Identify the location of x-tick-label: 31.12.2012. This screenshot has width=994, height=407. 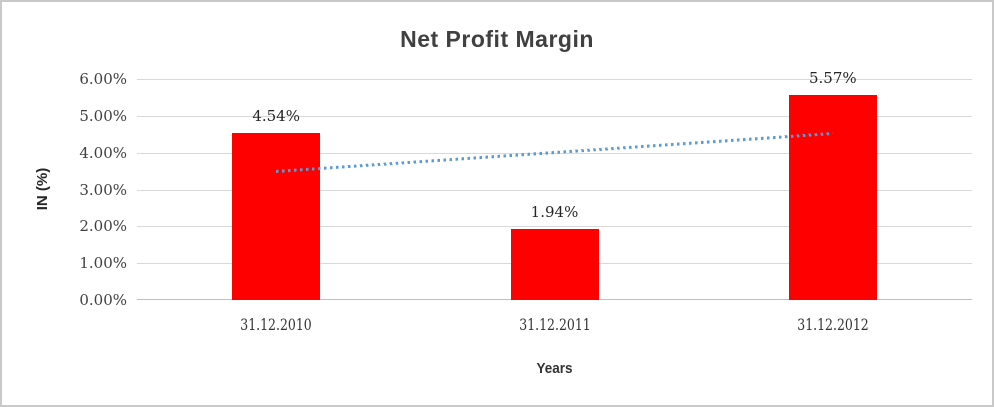
(833, 324).